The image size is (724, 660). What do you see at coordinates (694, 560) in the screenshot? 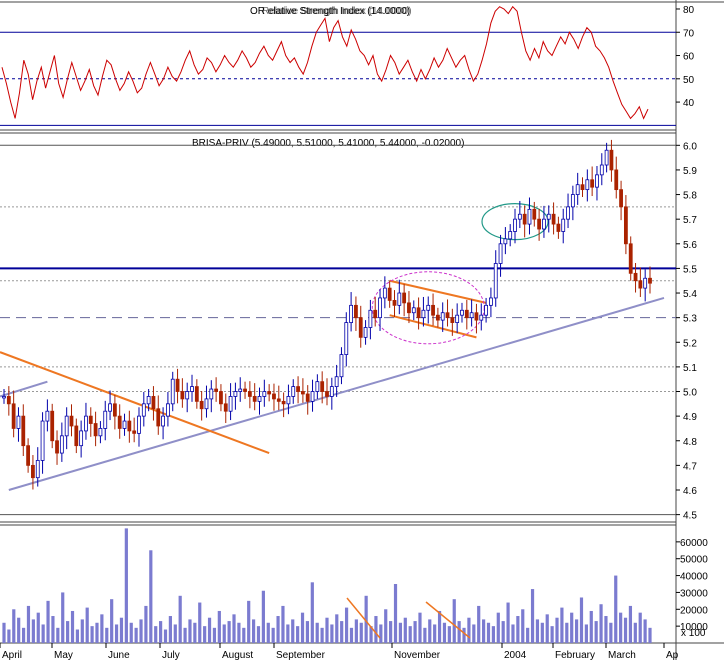
I see `volume-tick-50000: 50000` at bounding box center [694, 560].